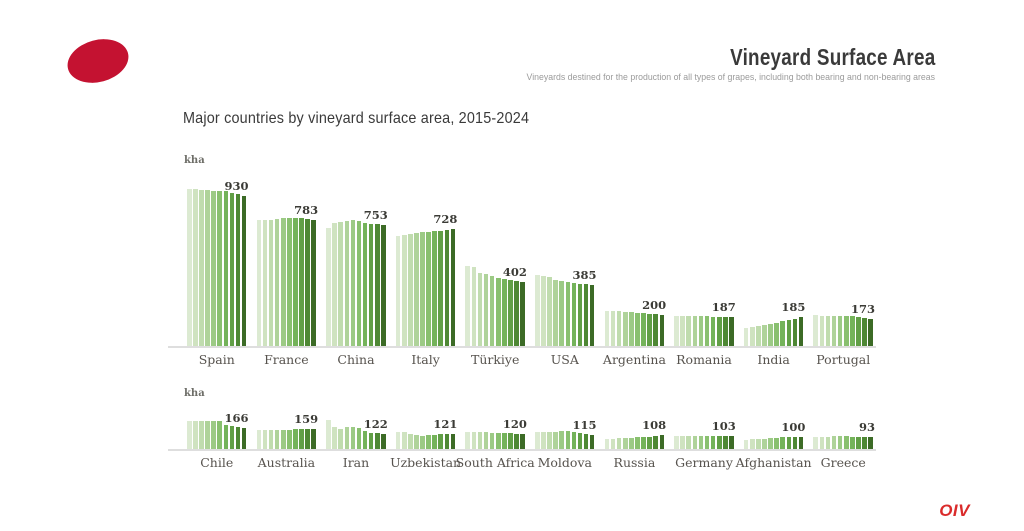  I want to click on country-label-text: China, so click(356, 359).